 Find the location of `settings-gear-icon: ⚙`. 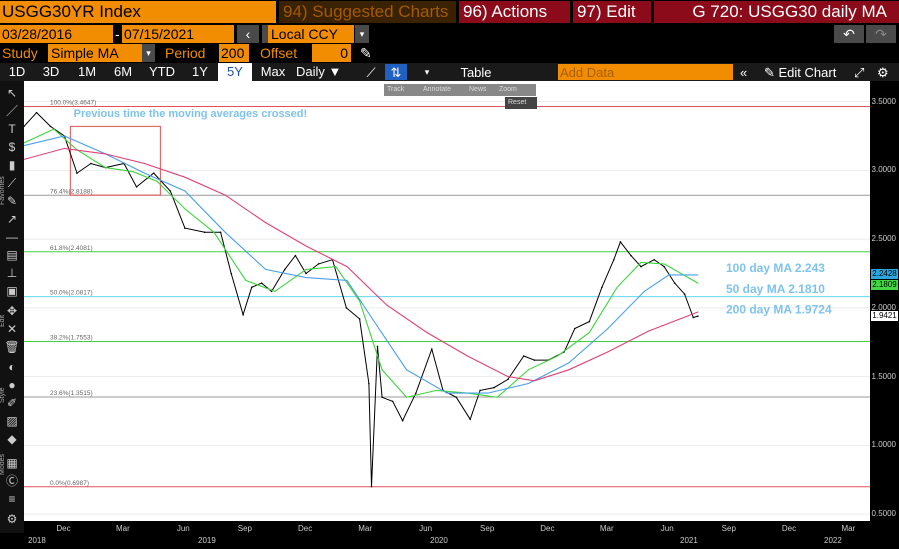

settings-gear-icon: ⚙ is located at coordinates (12, 519).